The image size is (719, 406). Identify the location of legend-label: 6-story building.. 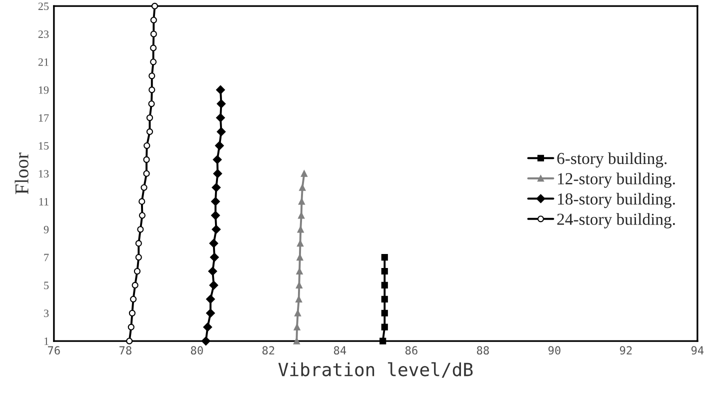
(612, 160).